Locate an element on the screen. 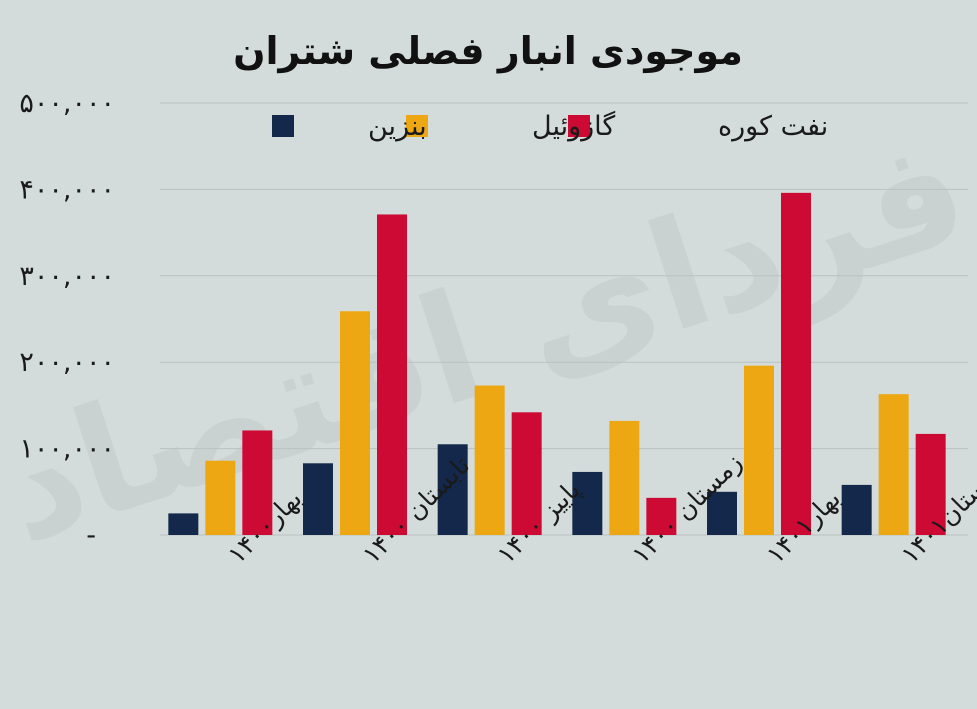  y-tick-label: ۴۰۰,۰۰۰ is located at coordinates (67, 189).